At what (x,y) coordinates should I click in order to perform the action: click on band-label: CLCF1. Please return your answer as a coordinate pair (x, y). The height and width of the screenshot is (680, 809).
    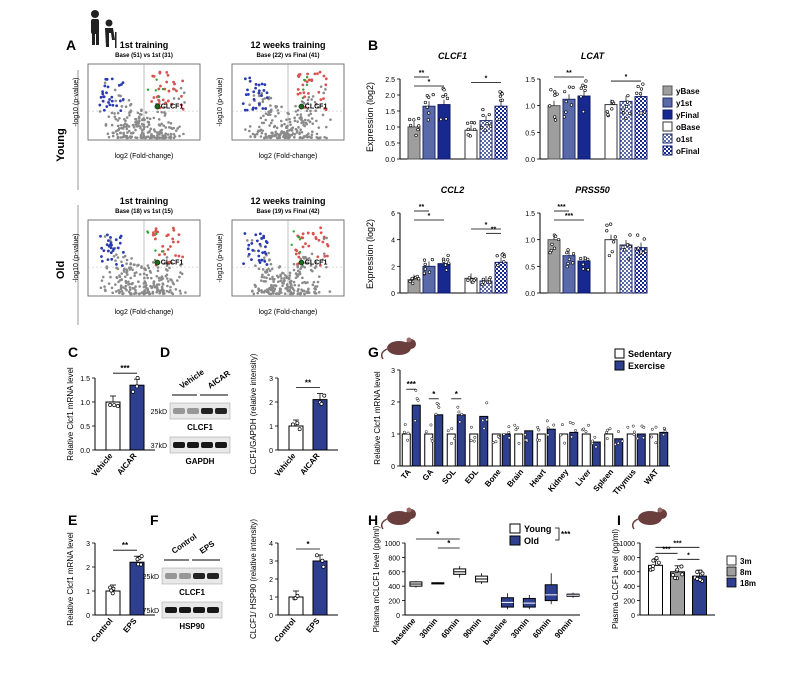
    Looking at the image, I should click on (192, 592).